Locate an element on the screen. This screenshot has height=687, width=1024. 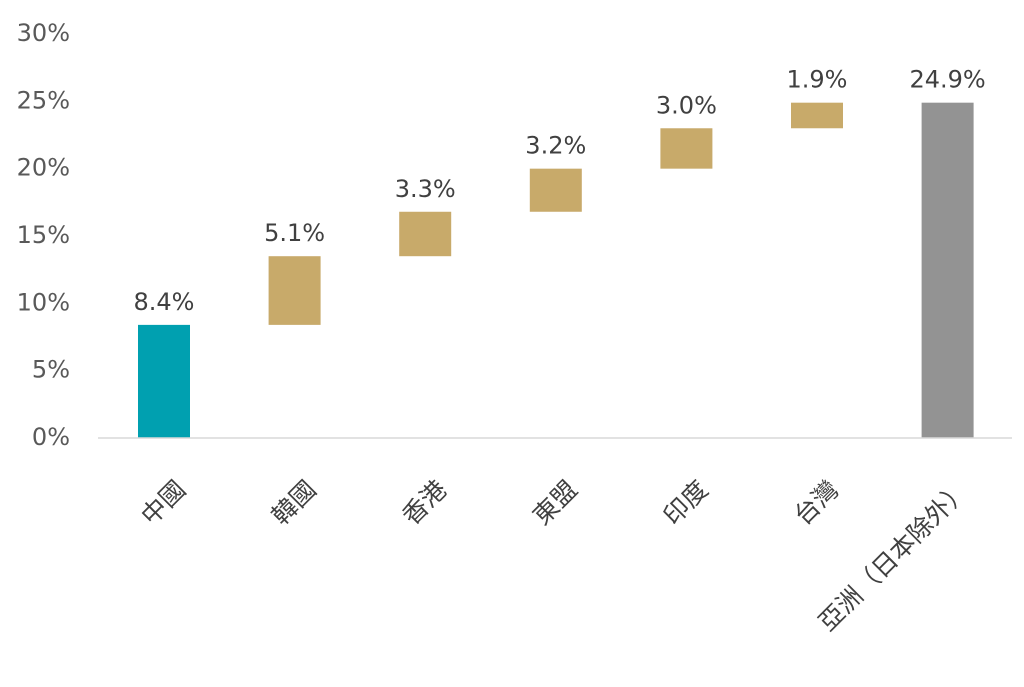
y-tick-label: 20% is located at coordinates (43, 168).